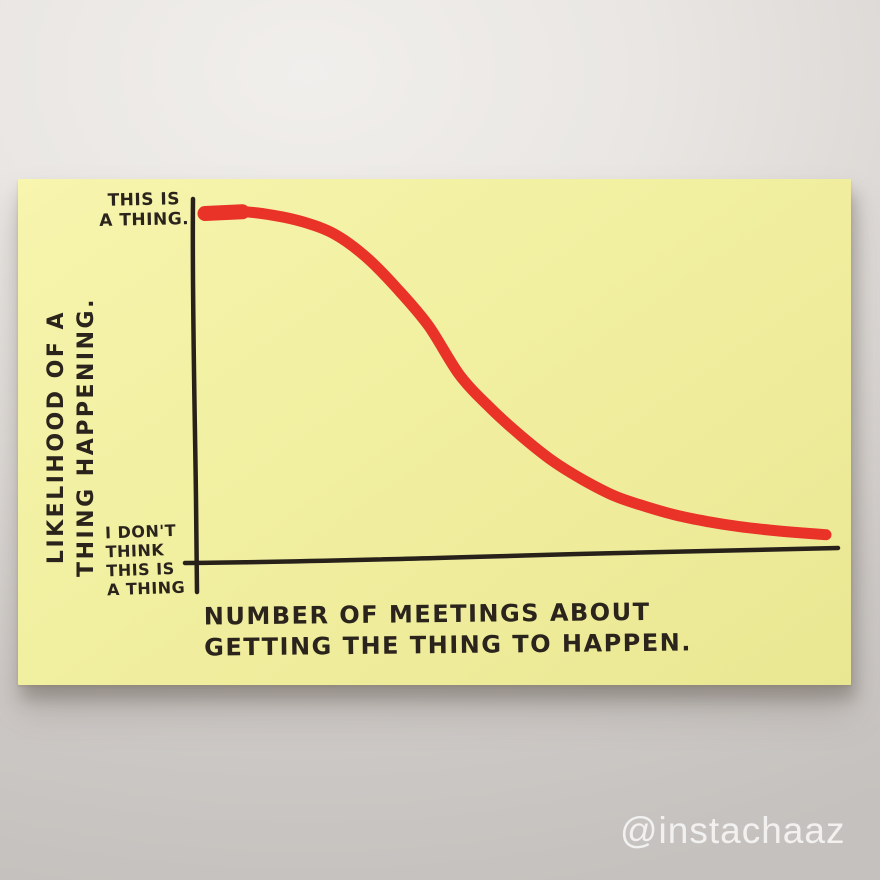 The width and height of the screenshot is (880, 880). I want to click on y-axis-label-line: THING HAPPENING., so click(86, 437).